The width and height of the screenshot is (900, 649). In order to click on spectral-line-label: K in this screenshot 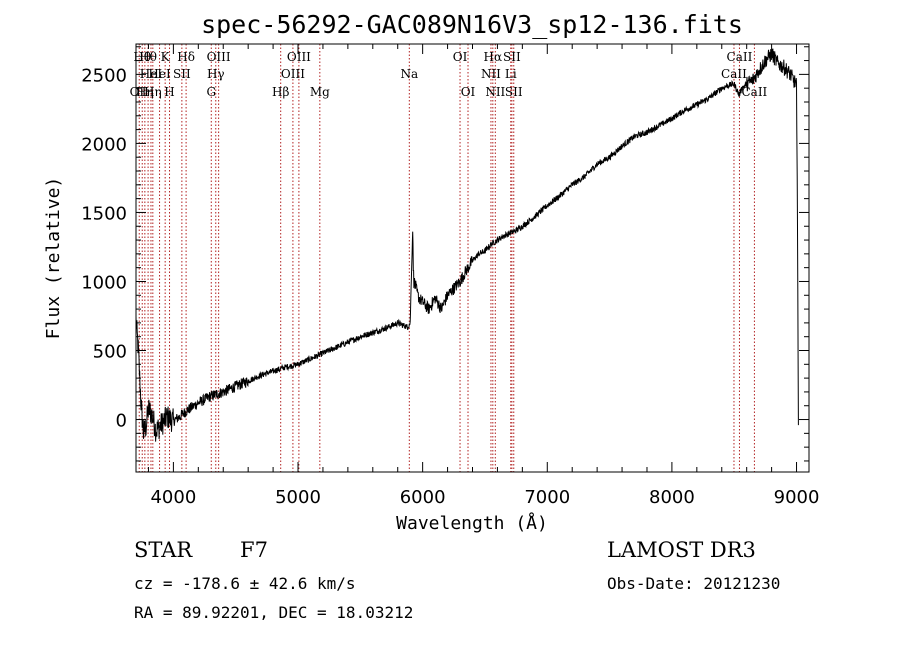, I will do `click(166, 57)`.